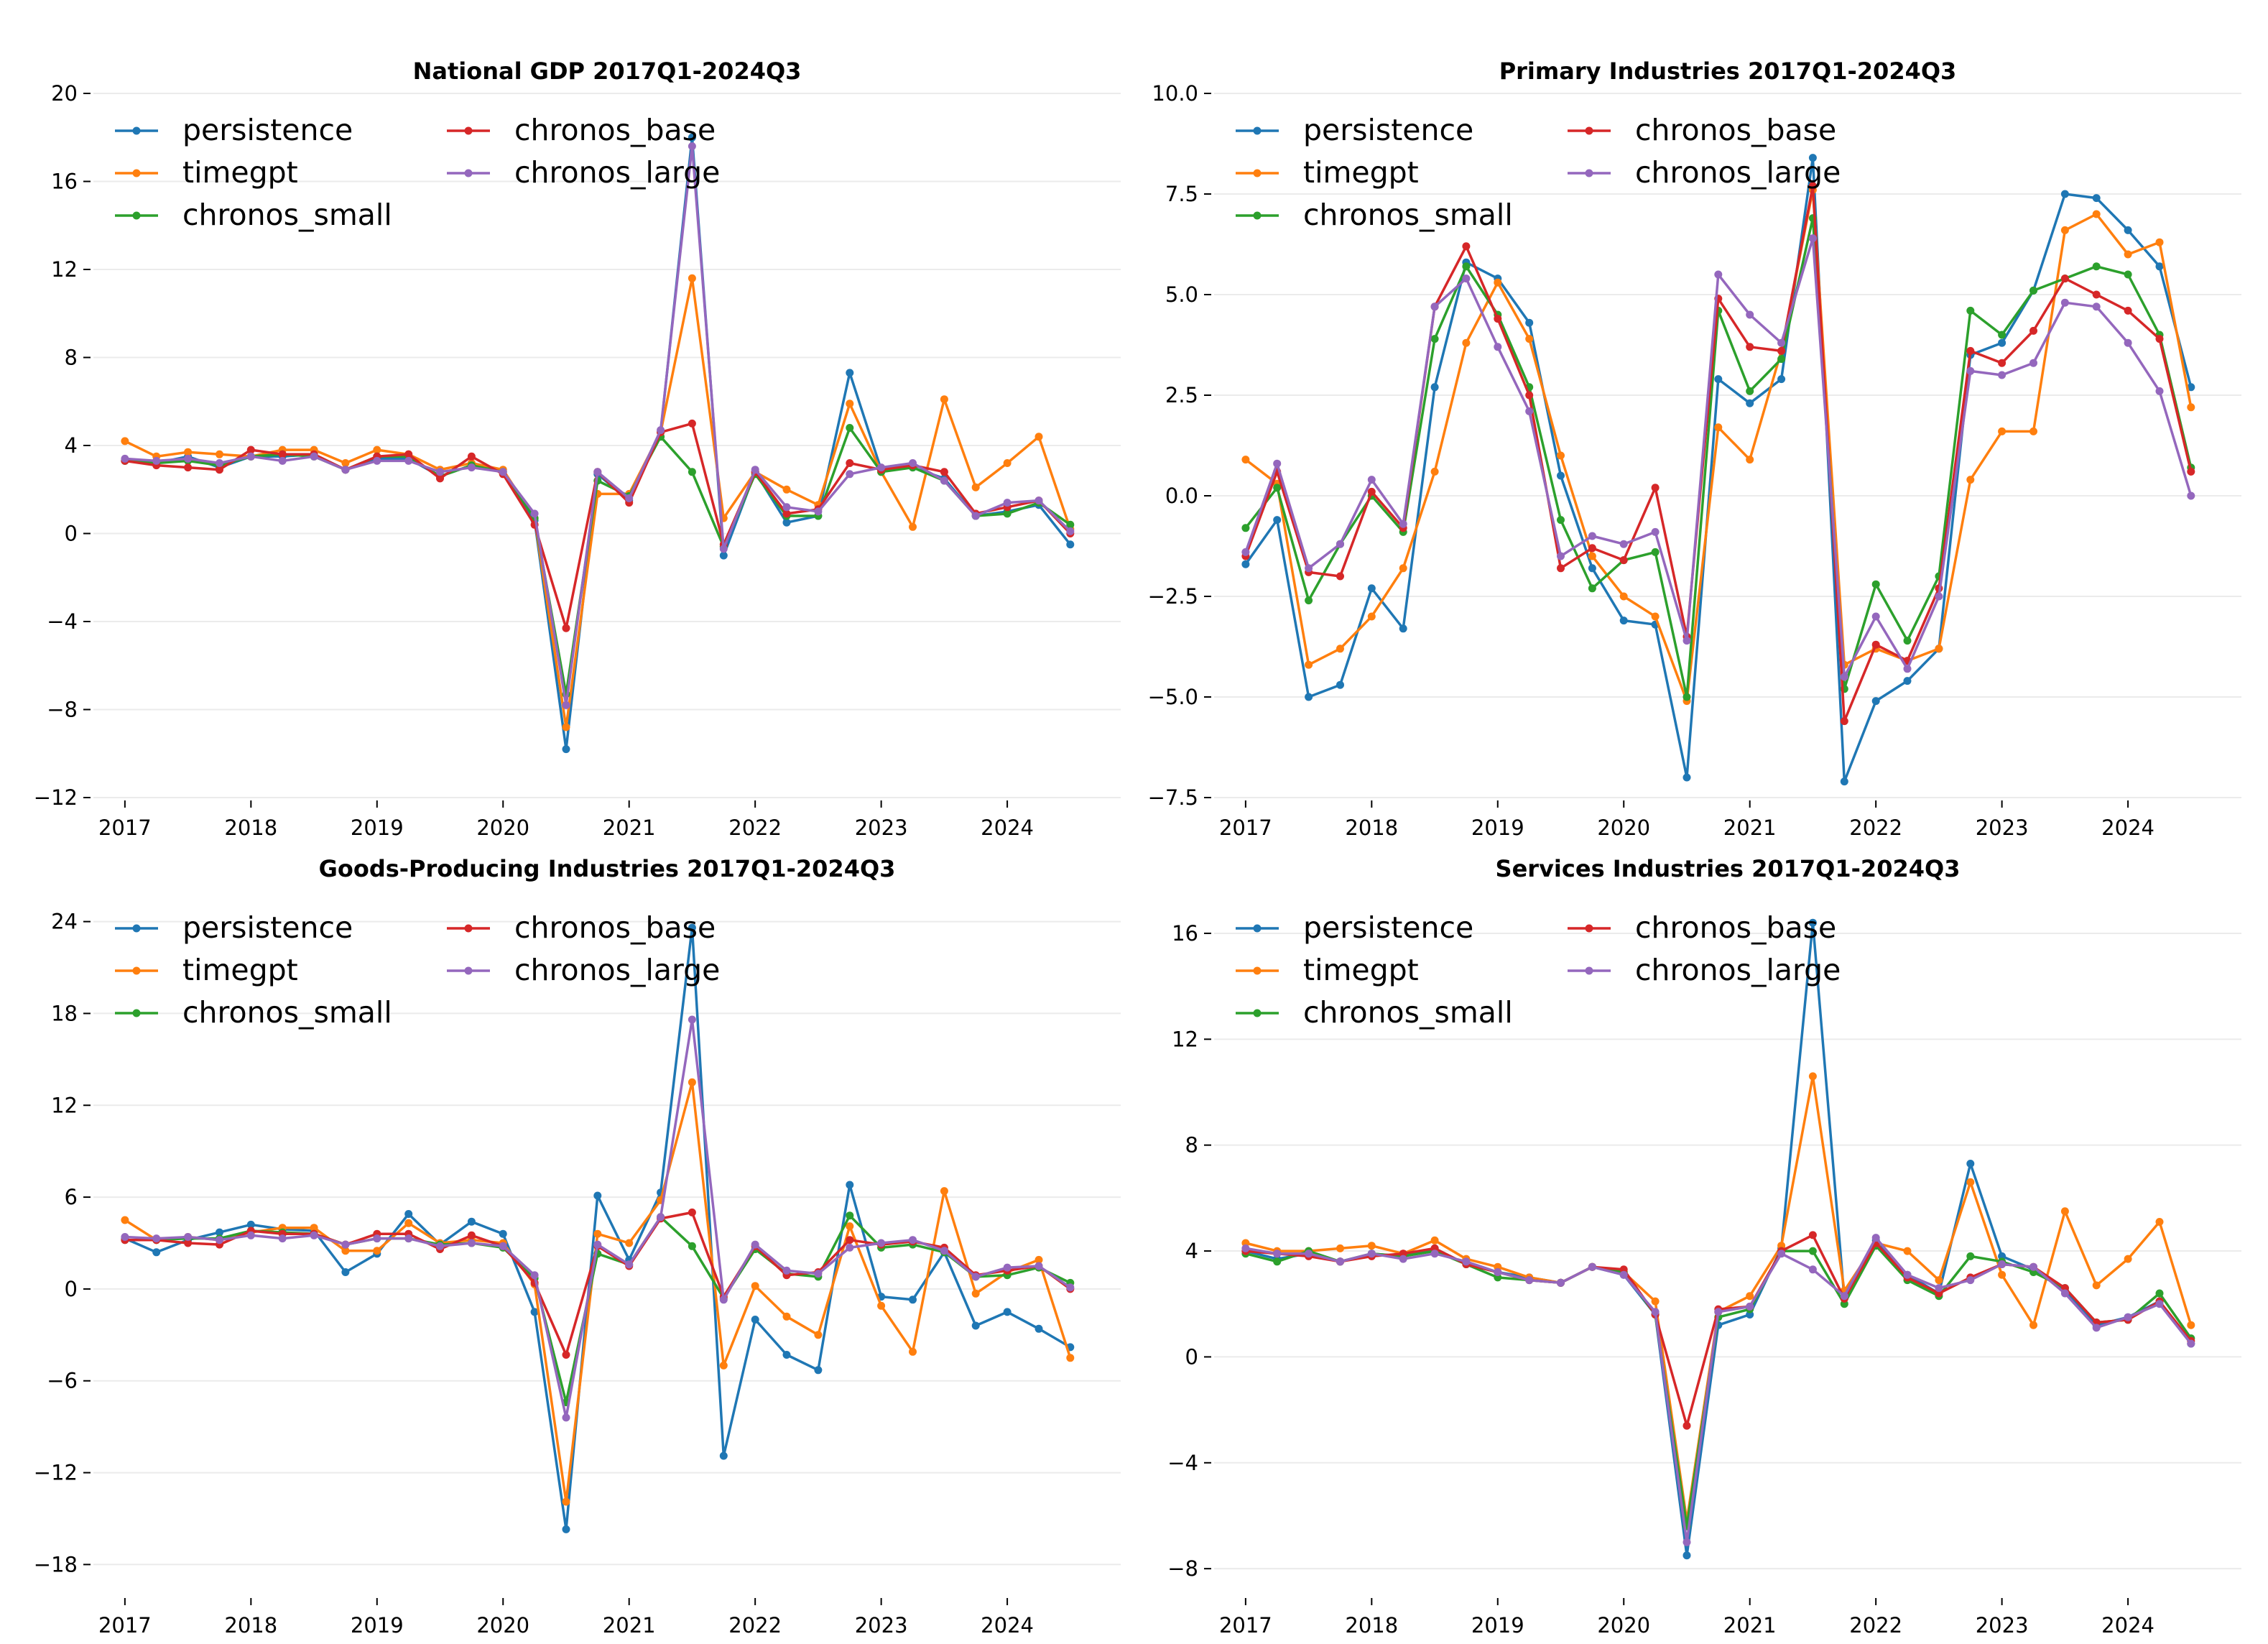  I want to click on y-tick-label: 0, so click(71, 534).